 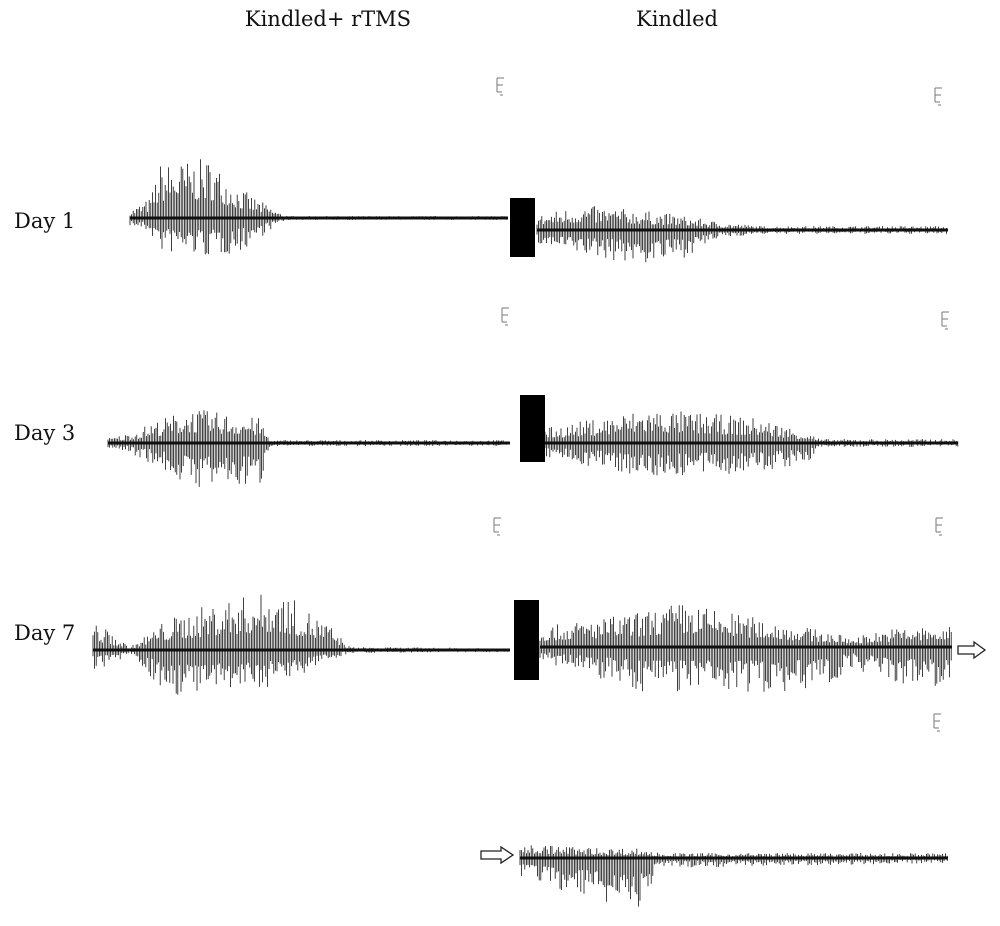 What do you see at coordinates (44, 433) in the screenshot?
I see `row-label: Day 3` at bounding box center [44, 433].